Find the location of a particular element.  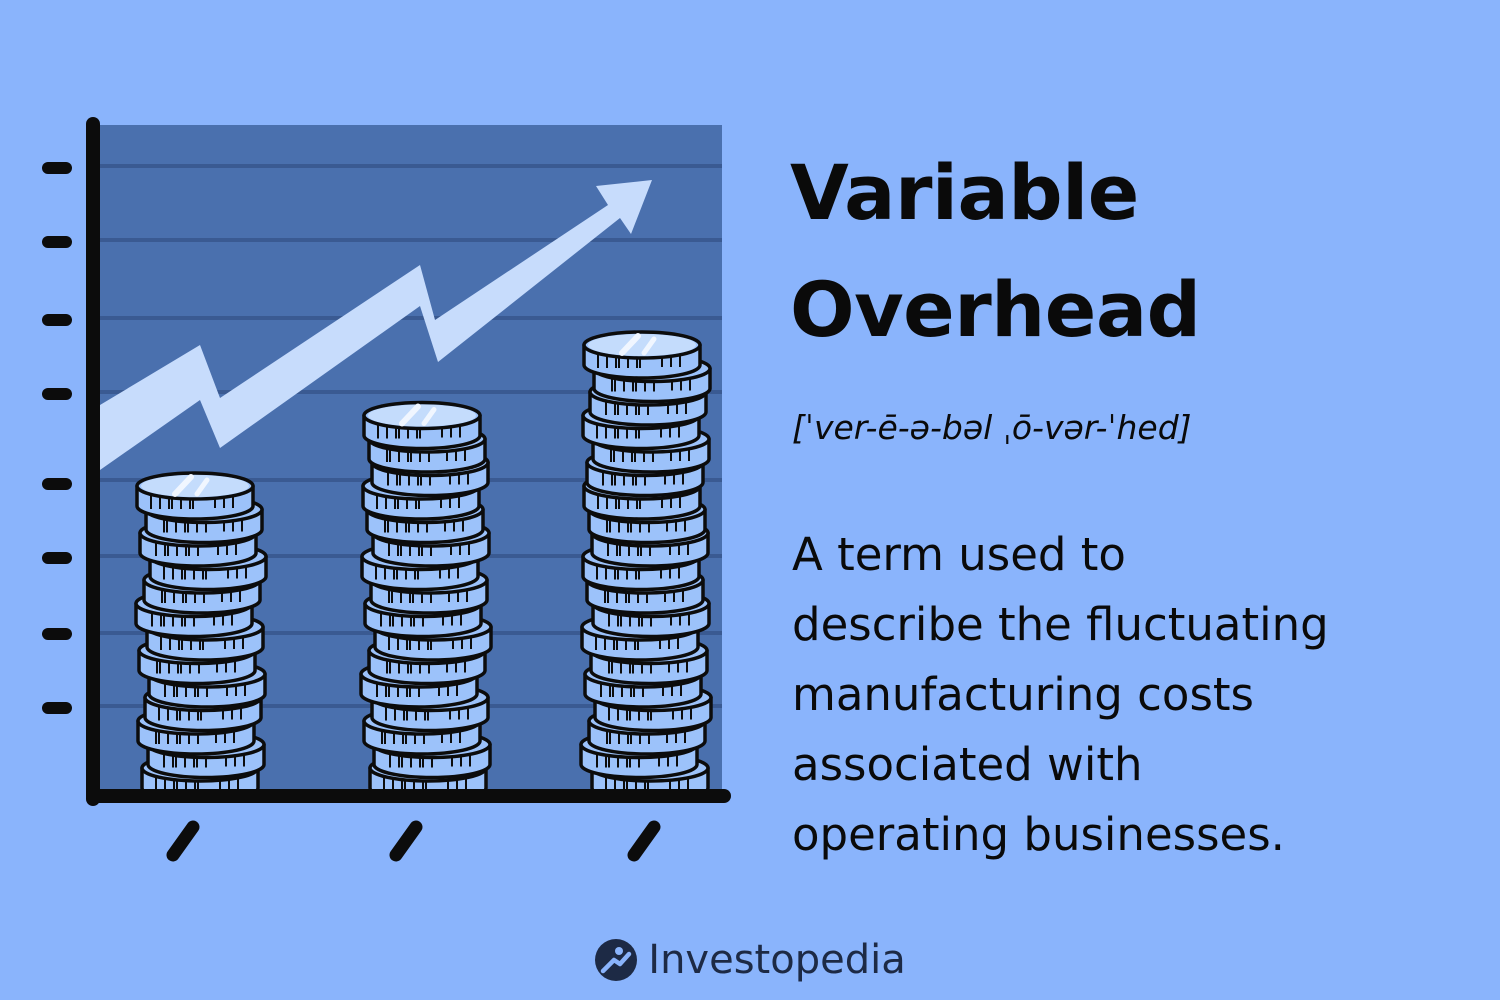

y-axis-ticks is located at coordinates (57, 438).